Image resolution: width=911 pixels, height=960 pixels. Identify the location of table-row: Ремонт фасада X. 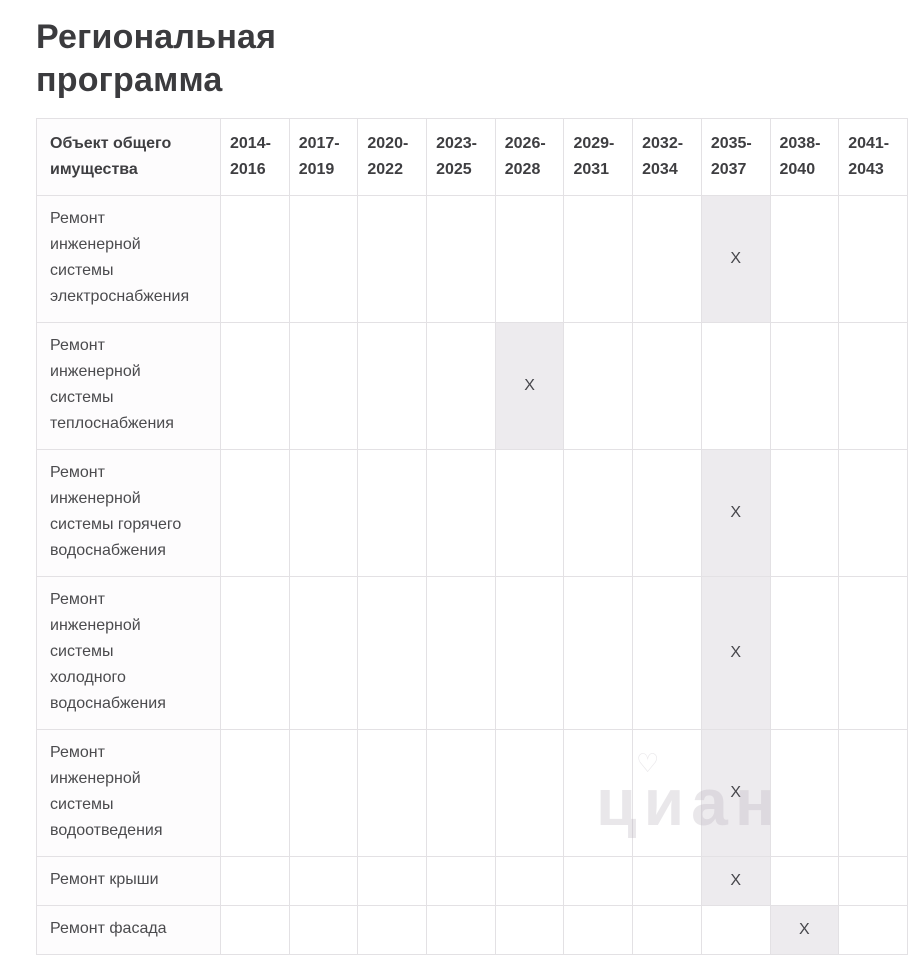
(472, 930).